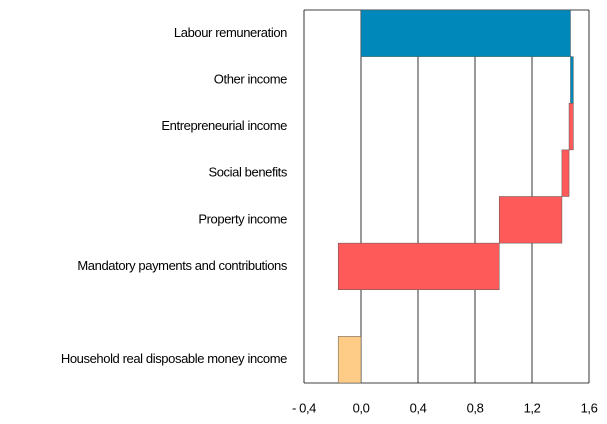 This screenshot has width=607, height=424. Describe the element at coordinates (418, 407) in the screenshot. I see `x-tick-label: 0,4` at that location.